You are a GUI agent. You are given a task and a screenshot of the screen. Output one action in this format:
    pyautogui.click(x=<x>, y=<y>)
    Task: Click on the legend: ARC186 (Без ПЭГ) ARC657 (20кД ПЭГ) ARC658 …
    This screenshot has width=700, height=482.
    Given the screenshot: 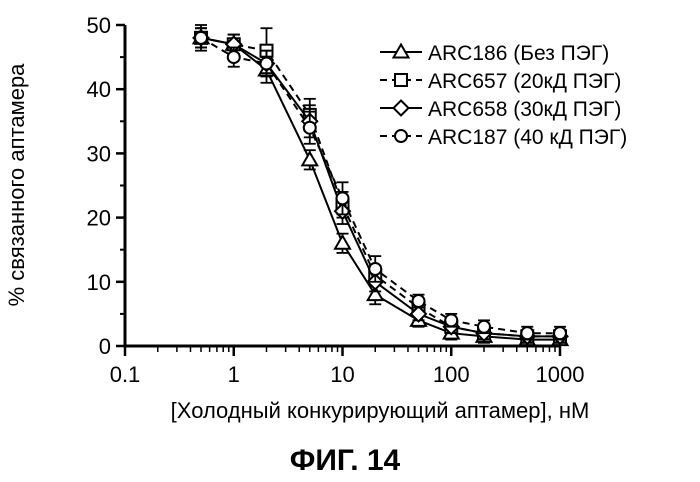 What is the action you would take?
    pyautogui.click(x=503, y=95)
    